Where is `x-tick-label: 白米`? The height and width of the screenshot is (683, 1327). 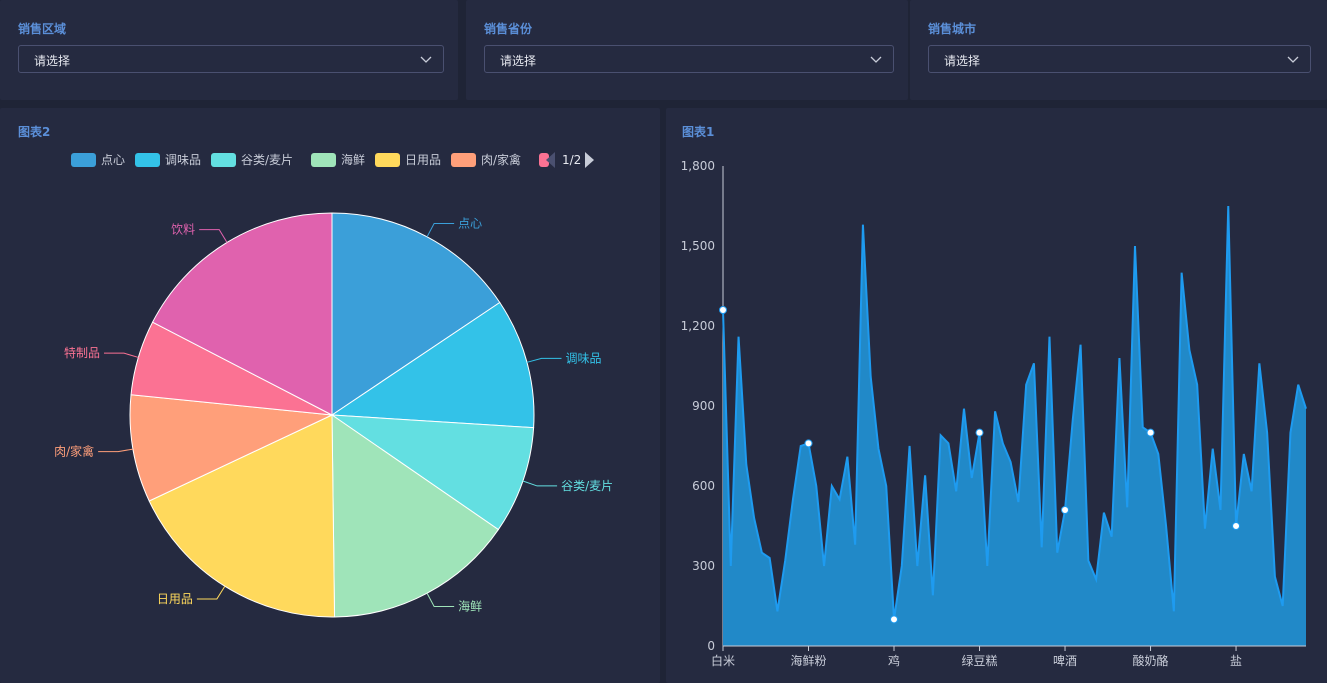 x-tick-label: 白米 is located at coordinates (723, 660).